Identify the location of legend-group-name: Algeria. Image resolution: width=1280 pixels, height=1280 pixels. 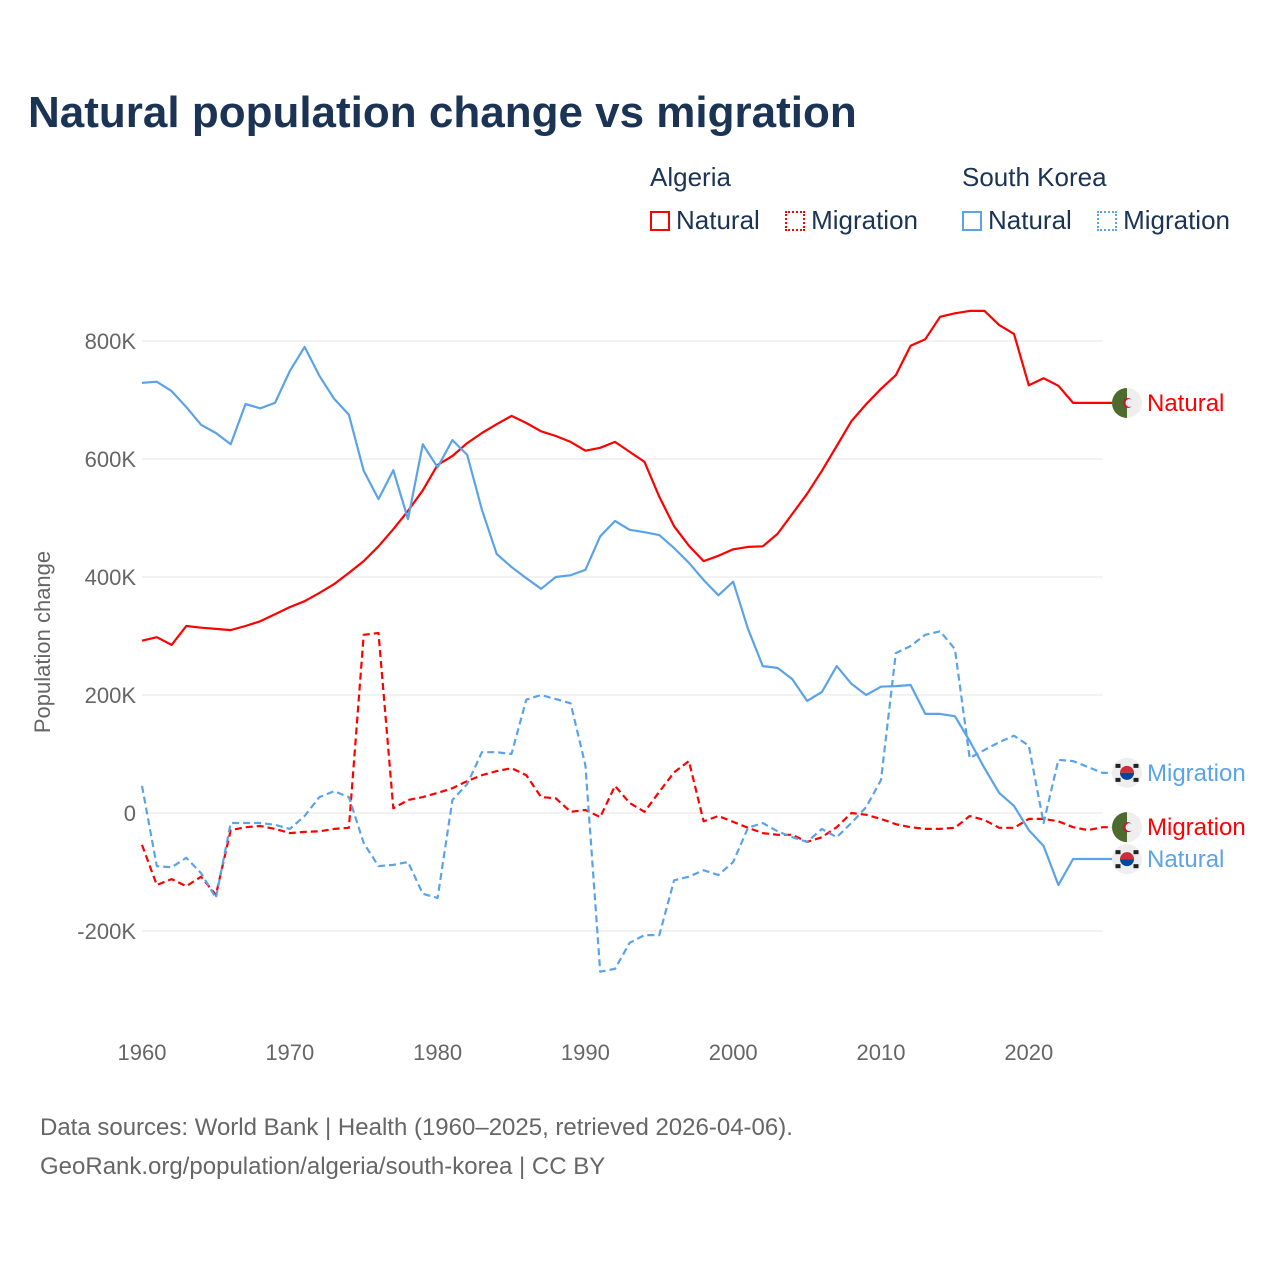
(690, 177).